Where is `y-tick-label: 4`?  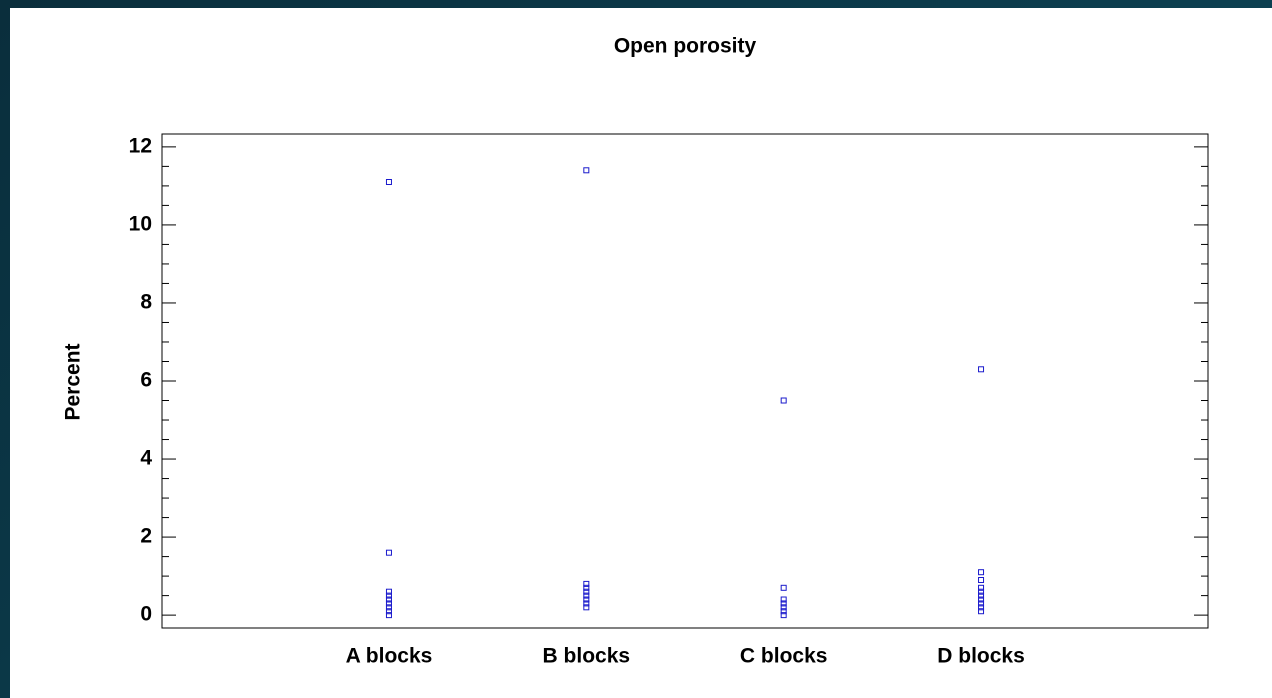 y-tick-label: 4 is located at coordinates (146, 458).